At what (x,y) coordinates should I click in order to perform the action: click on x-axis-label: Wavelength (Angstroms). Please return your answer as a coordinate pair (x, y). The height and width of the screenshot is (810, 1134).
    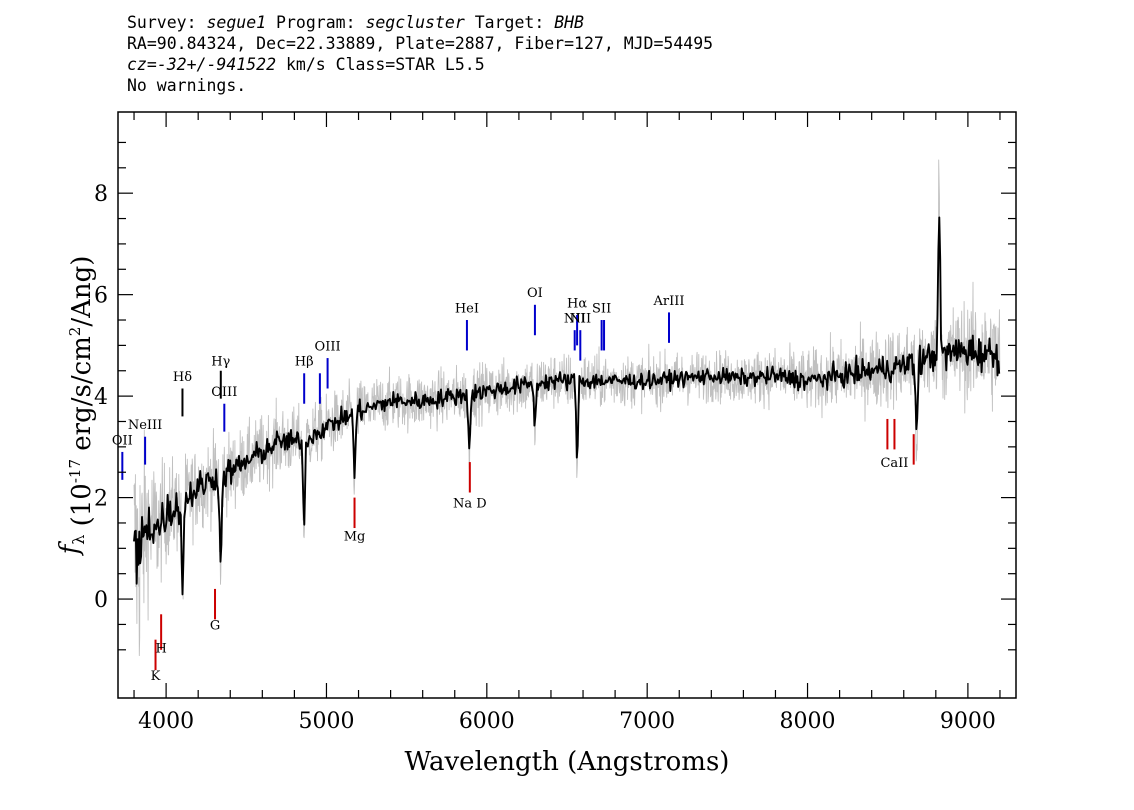
    Looking at the image, I should click on (567, 762).